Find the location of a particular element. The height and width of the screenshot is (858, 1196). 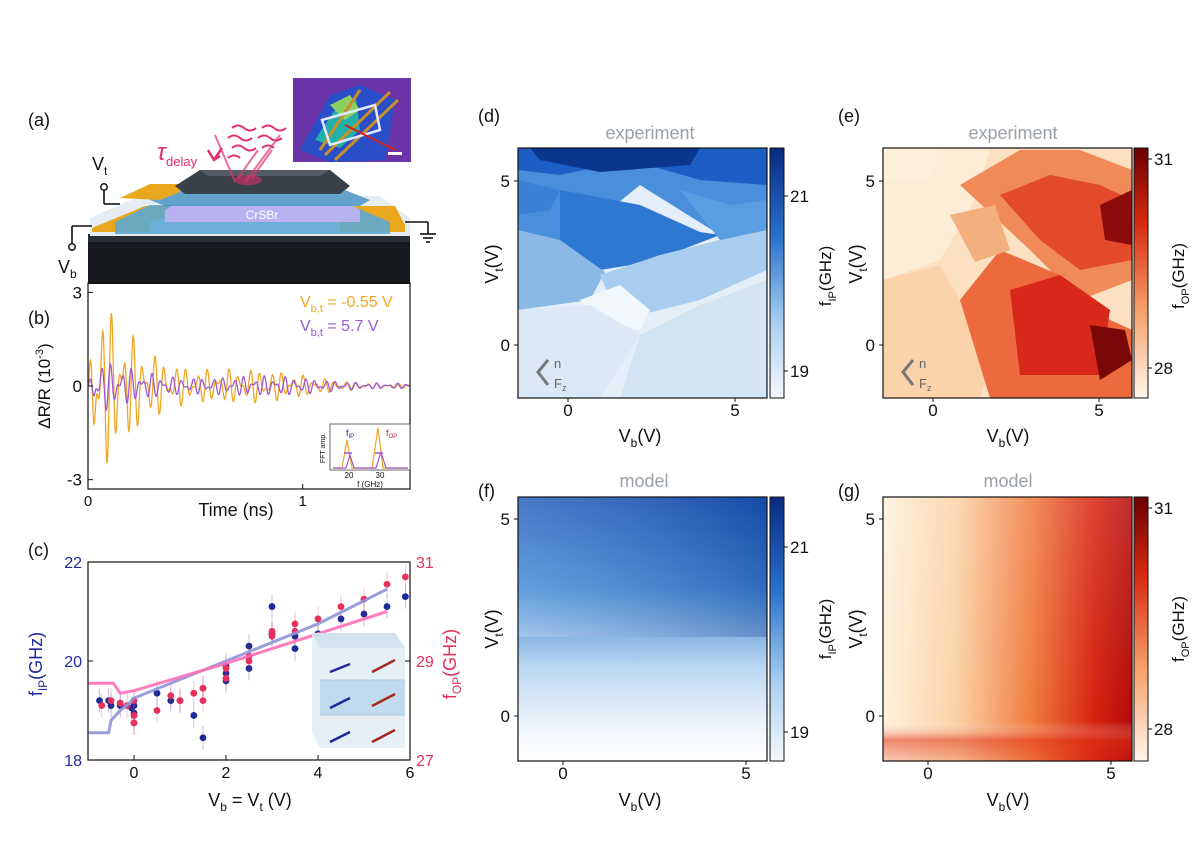

heatmap-e-ytick-5: 5 is located at coordinates (870, 181).